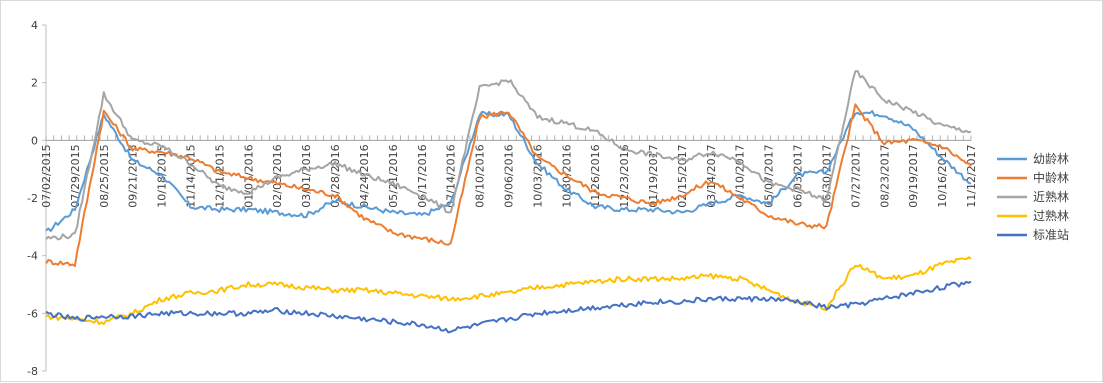  I want to click on x-tick-label: 02/15/2017, so click(682, 175).